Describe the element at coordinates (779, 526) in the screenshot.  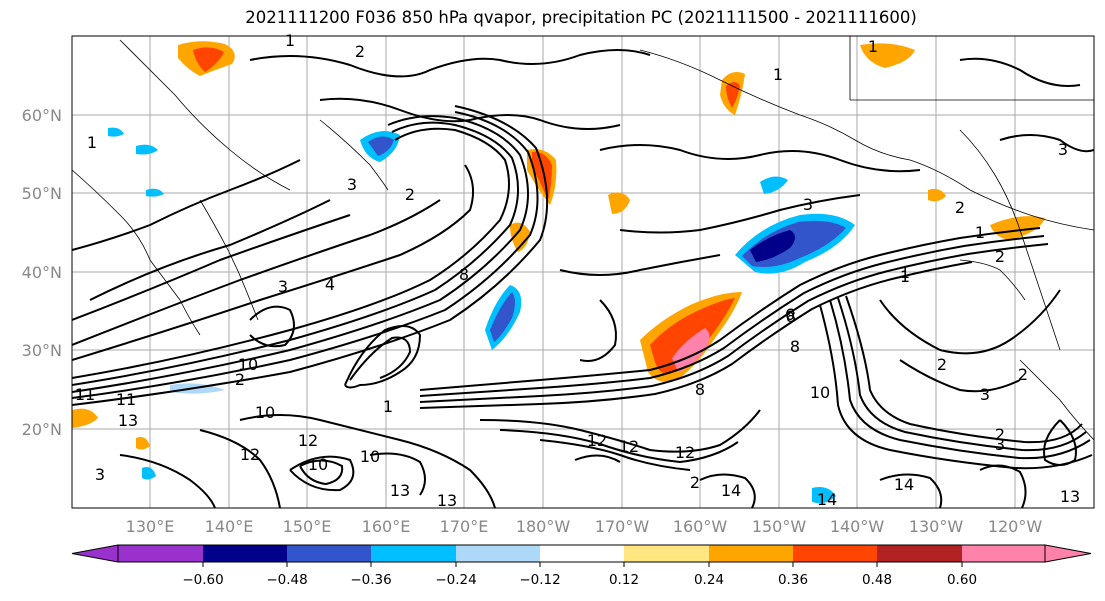
I see `lon-label: 150°W` at that location.